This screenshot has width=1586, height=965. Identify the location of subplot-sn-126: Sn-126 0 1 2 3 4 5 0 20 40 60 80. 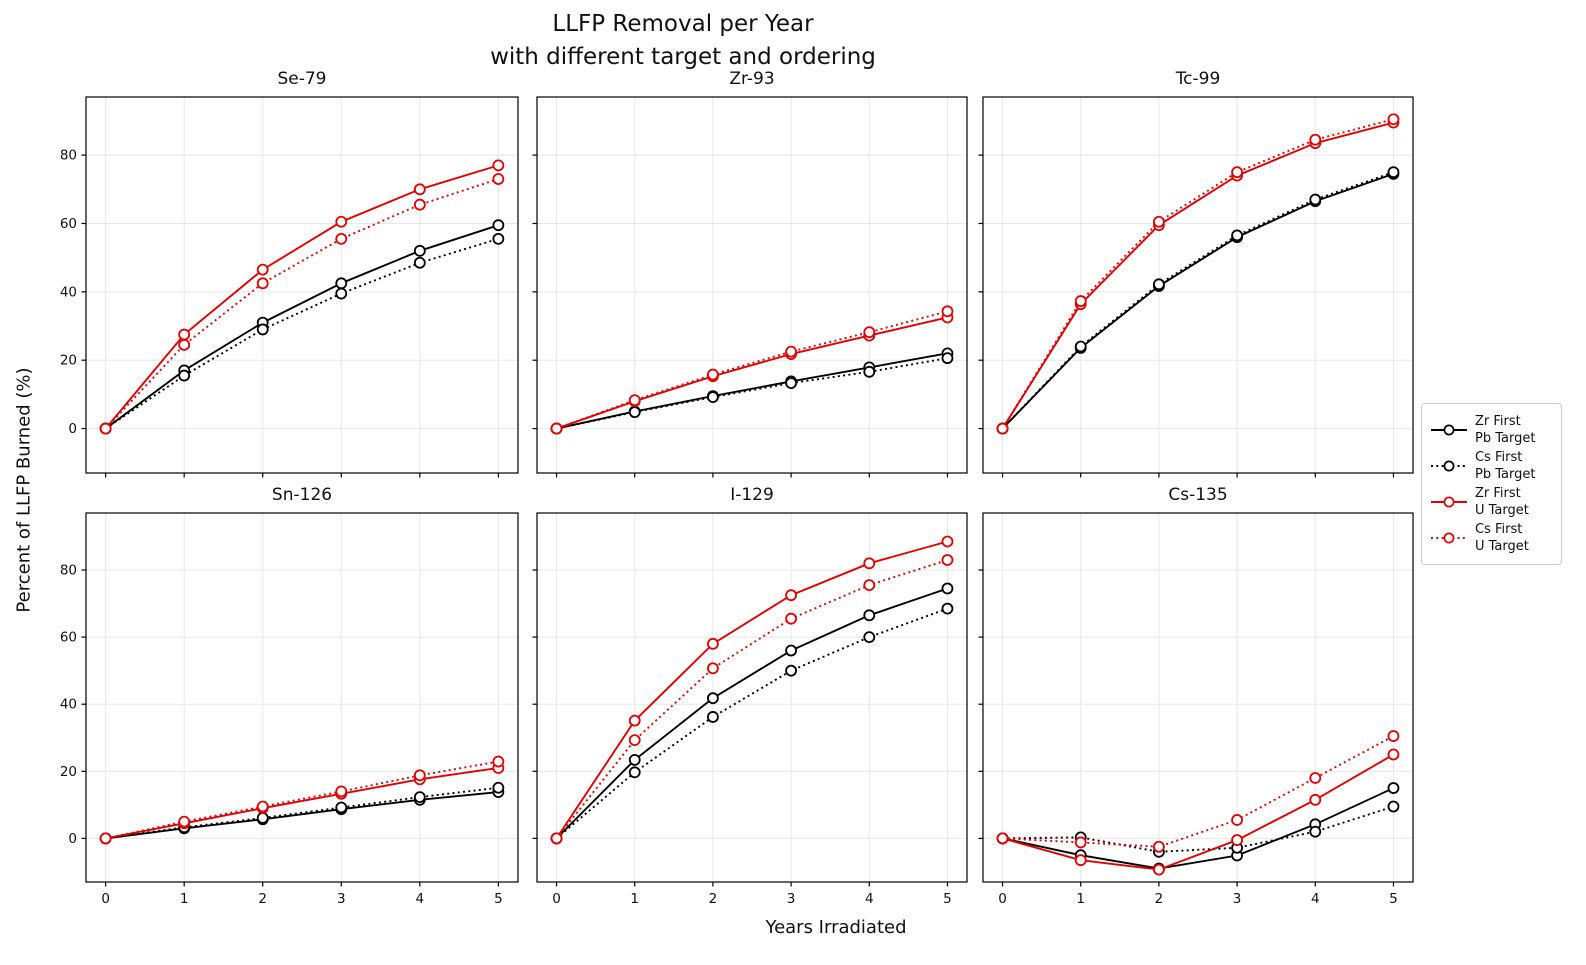
(289, 696).